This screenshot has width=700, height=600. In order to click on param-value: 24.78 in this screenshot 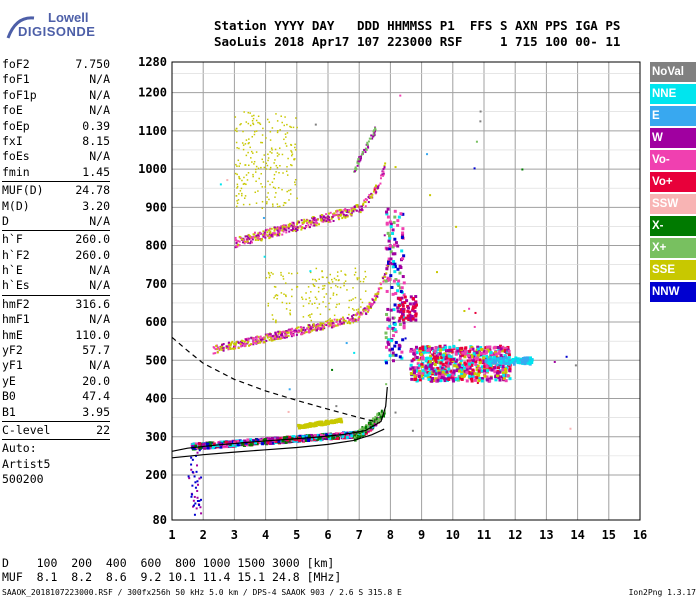, I will do `click(92, 190)`.